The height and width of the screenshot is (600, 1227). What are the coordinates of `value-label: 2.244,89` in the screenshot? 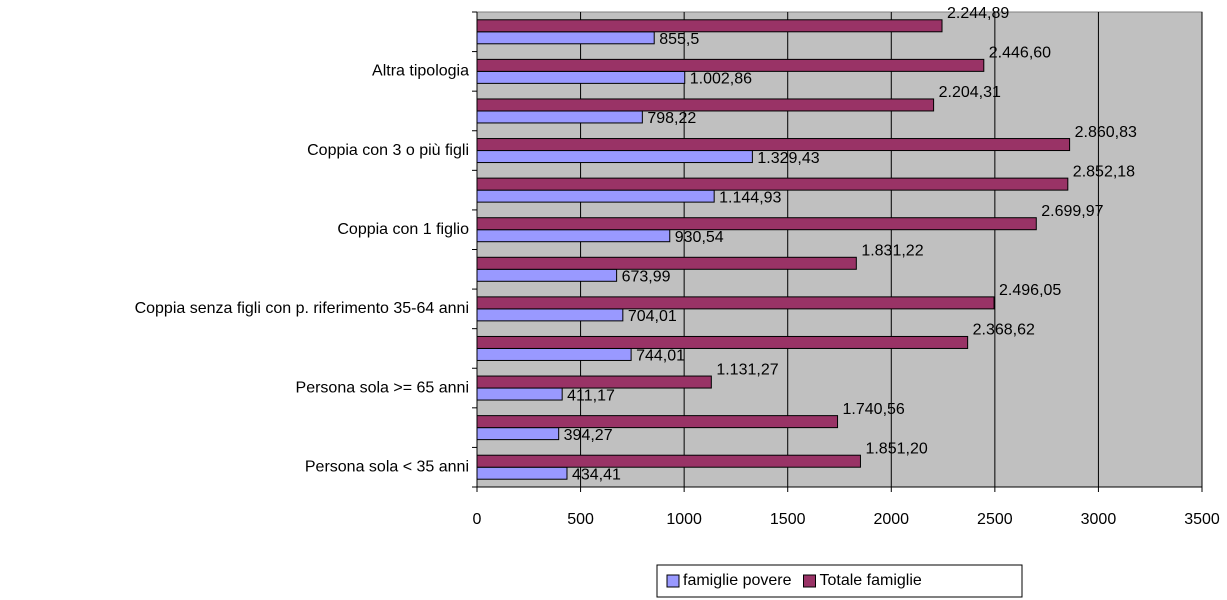 It's located at (978, 13).